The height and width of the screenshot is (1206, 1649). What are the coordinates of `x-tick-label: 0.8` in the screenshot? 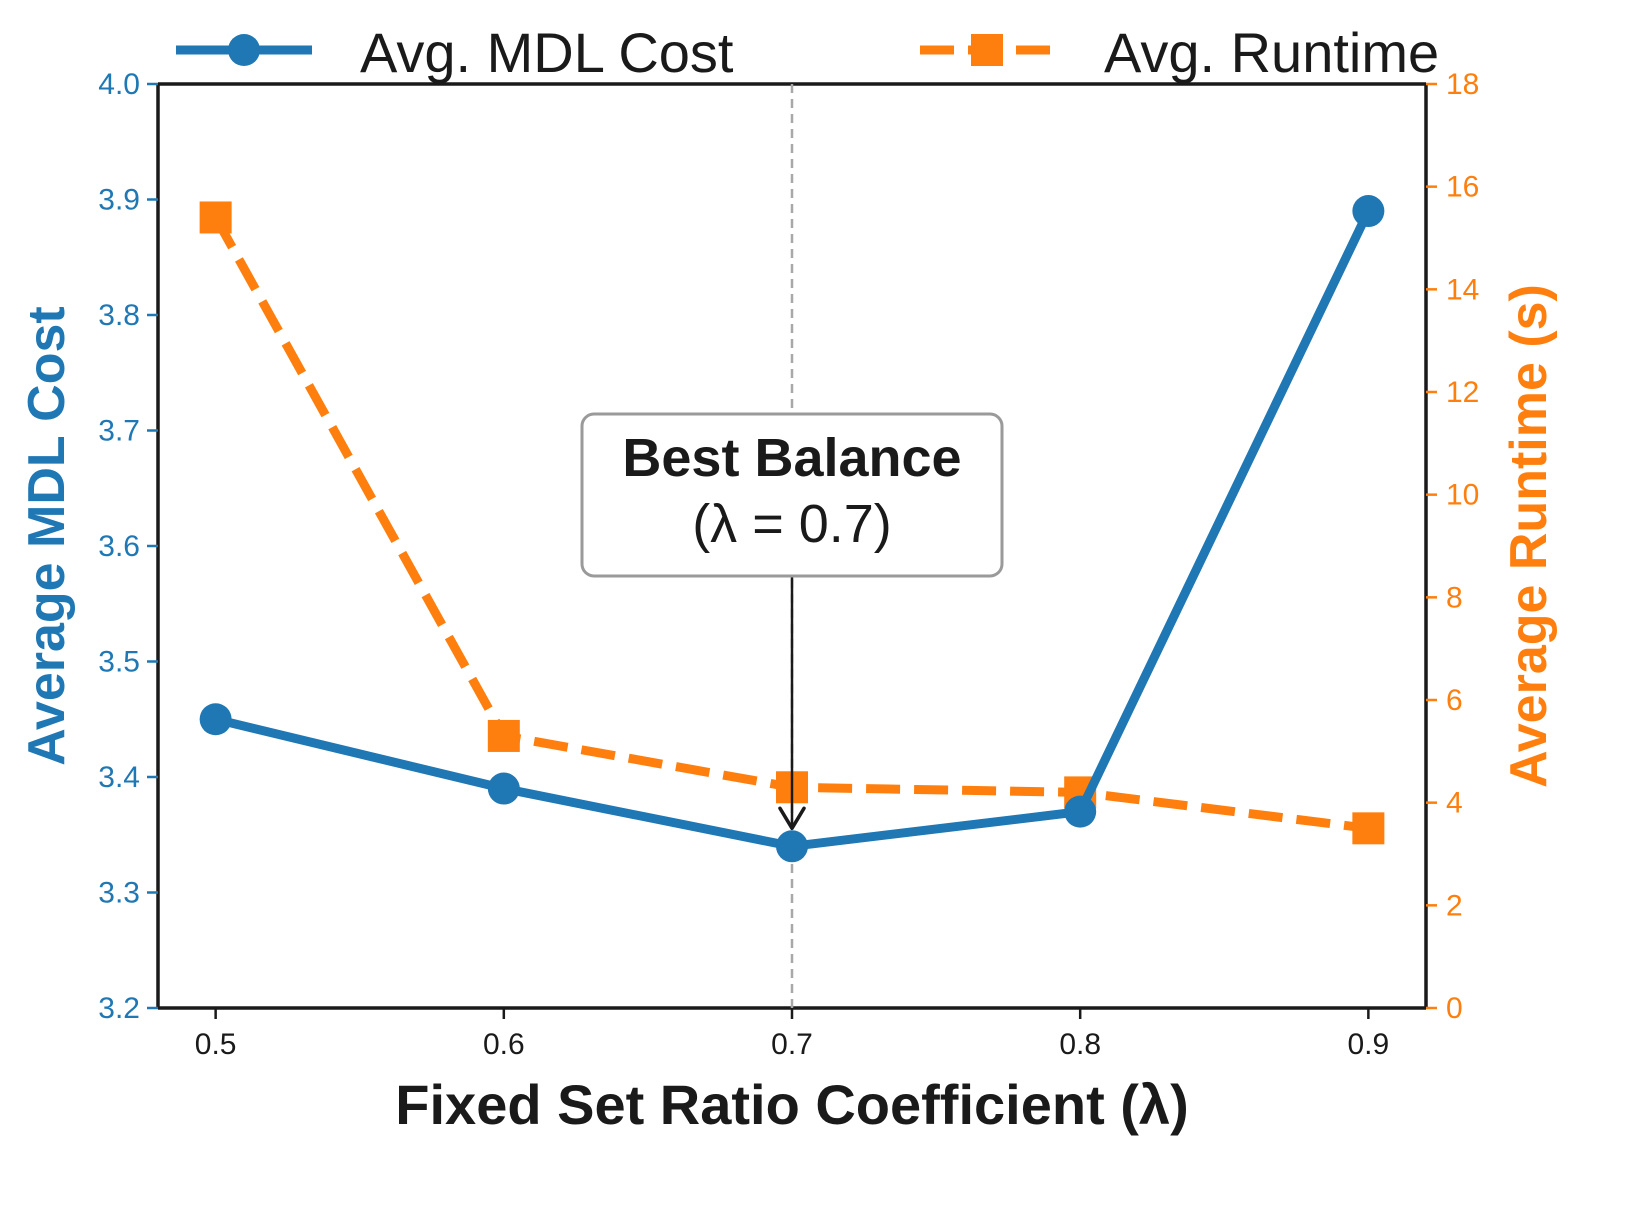 It's located at (1080, 1044).